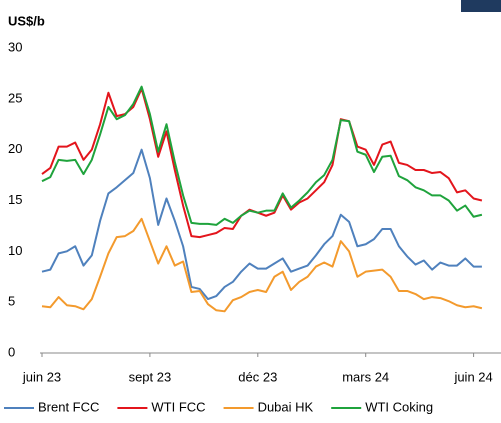 The height and width of the screenshot is (423, 501). Describe the element at coordinates (15, 97) in the screenshot. I see `y-tick-label: 25` at that location.